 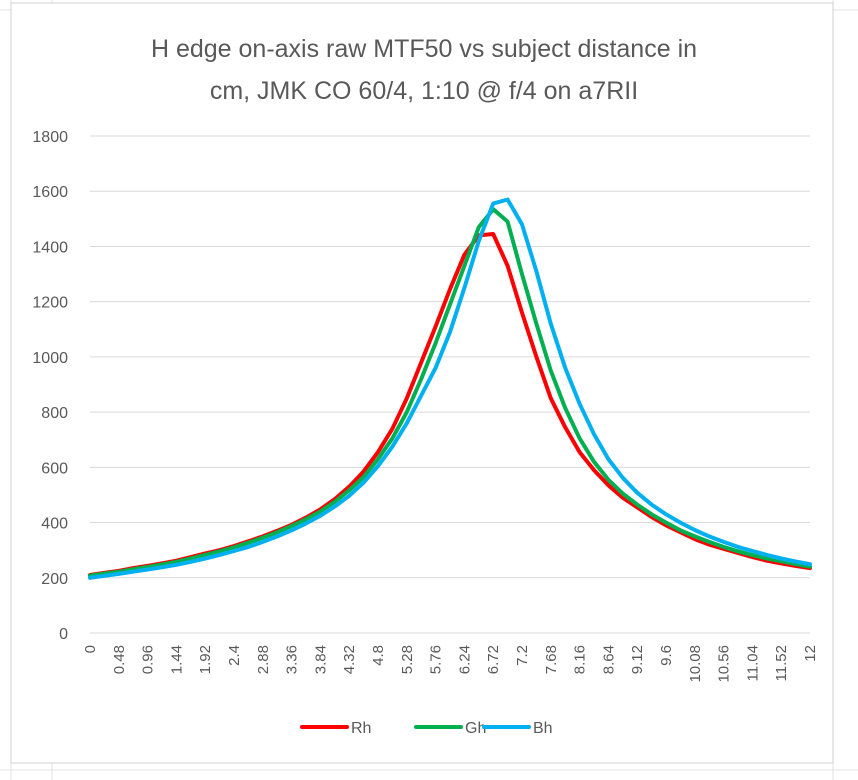 I want to click on x-tick-label: 8.16, so click(x=580, y=659).